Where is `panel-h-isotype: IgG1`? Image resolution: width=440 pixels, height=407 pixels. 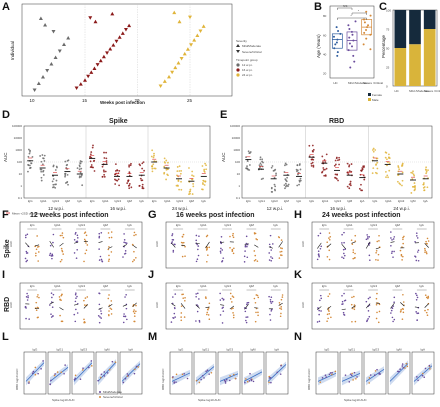 panel-h-isotype: IgG1 is located at coordinates (349, 225).